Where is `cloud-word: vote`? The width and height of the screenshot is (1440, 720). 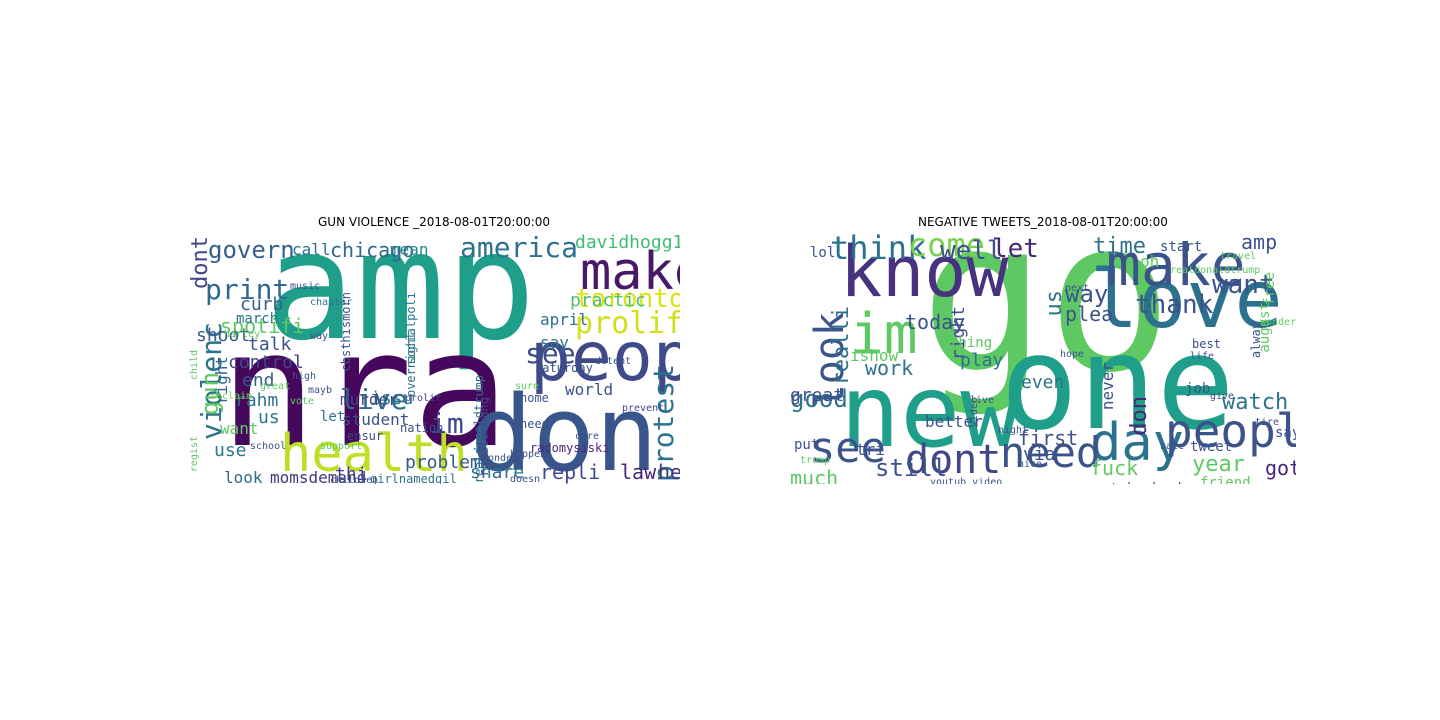 cloud-word: vote is located at coordinates (302, 401).